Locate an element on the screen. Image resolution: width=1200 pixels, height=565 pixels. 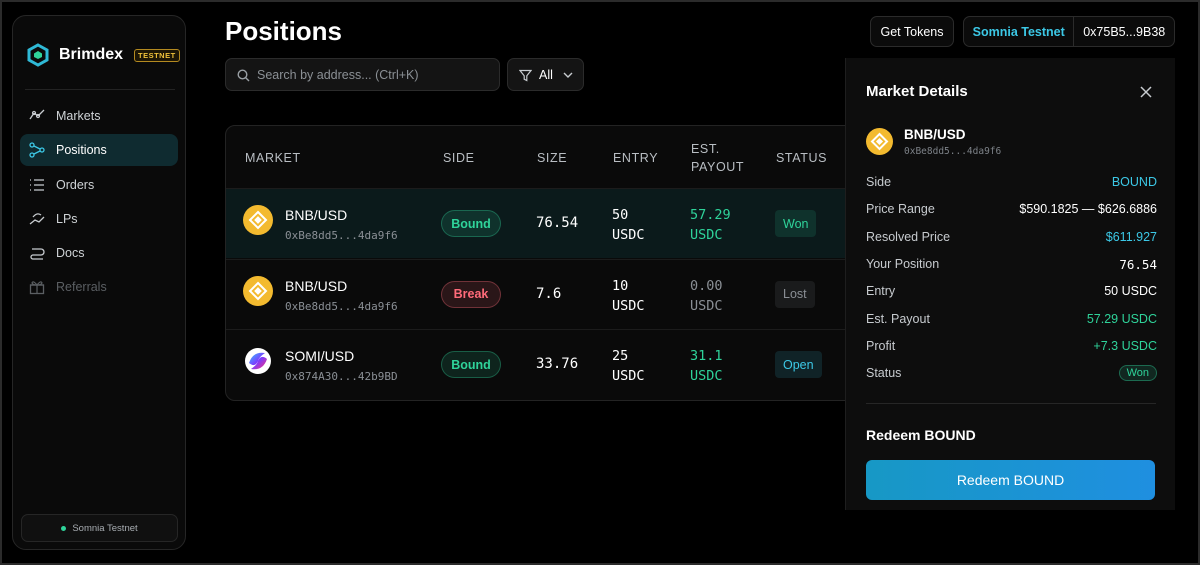
nav-item: Referrals is located at coordinates (99, 287).